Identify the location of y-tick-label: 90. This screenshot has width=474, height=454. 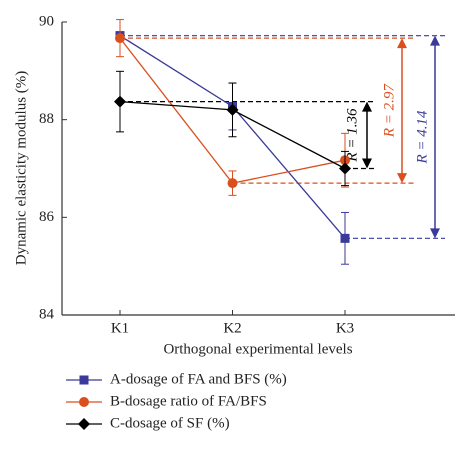
(46, 21).